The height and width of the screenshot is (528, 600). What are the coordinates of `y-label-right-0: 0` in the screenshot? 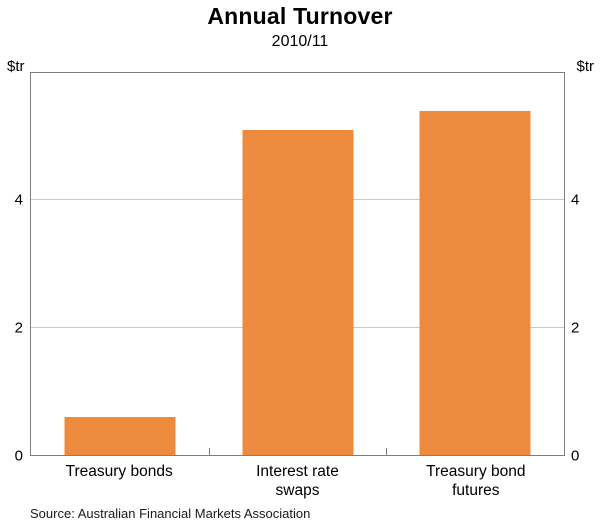 It's located at (575, 456).